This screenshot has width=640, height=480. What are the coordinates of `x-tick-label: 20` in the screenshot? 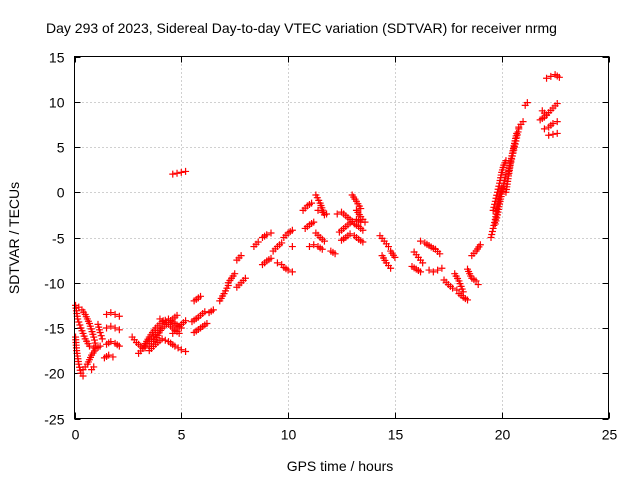 It's located at (503, 435).